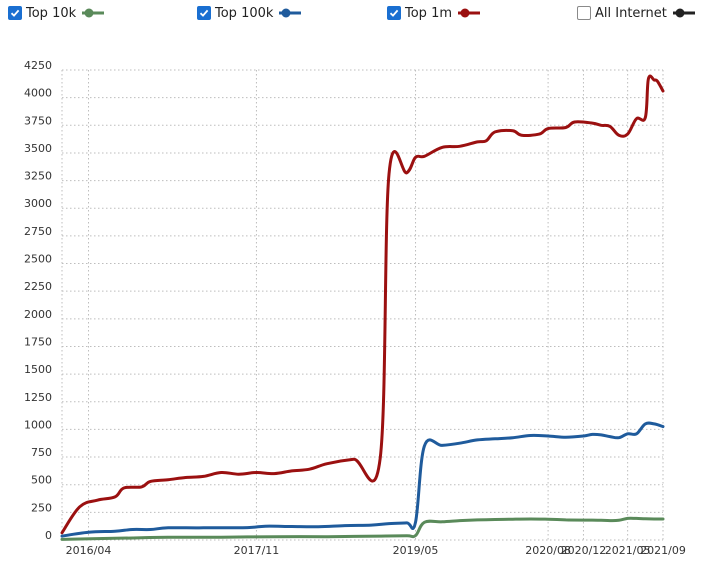 The height and width of the screenshot is (568, 717). What do you see at coordinates (38, 148) in the screenshot?
I see `y-tick-label: 3500` at bounding box center [38, 148].